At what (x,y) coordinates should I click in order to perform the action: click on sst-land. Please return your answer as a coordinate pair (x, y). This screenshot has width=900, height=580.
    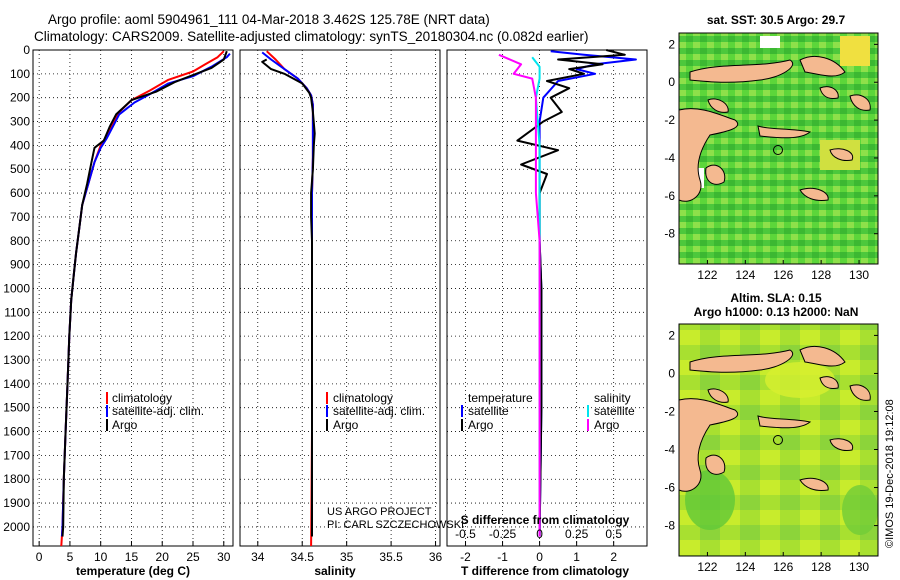
    Looking at the image, I should click on (774, 129).